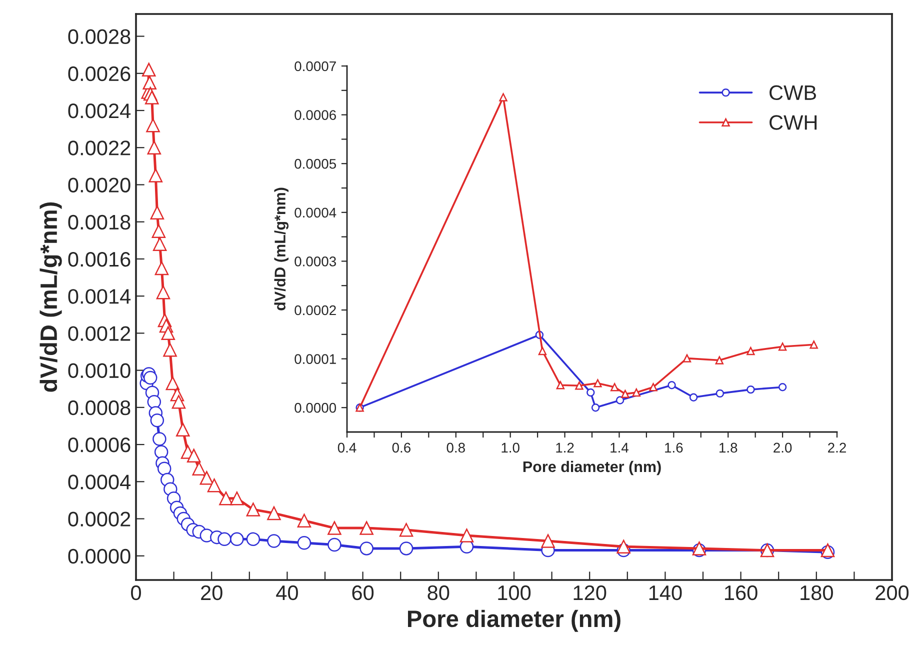  What do you see at coordinates (315, 66) in the screenshot?
I see `y-tick-label: 0.0007` at bounding box center [315, 66].